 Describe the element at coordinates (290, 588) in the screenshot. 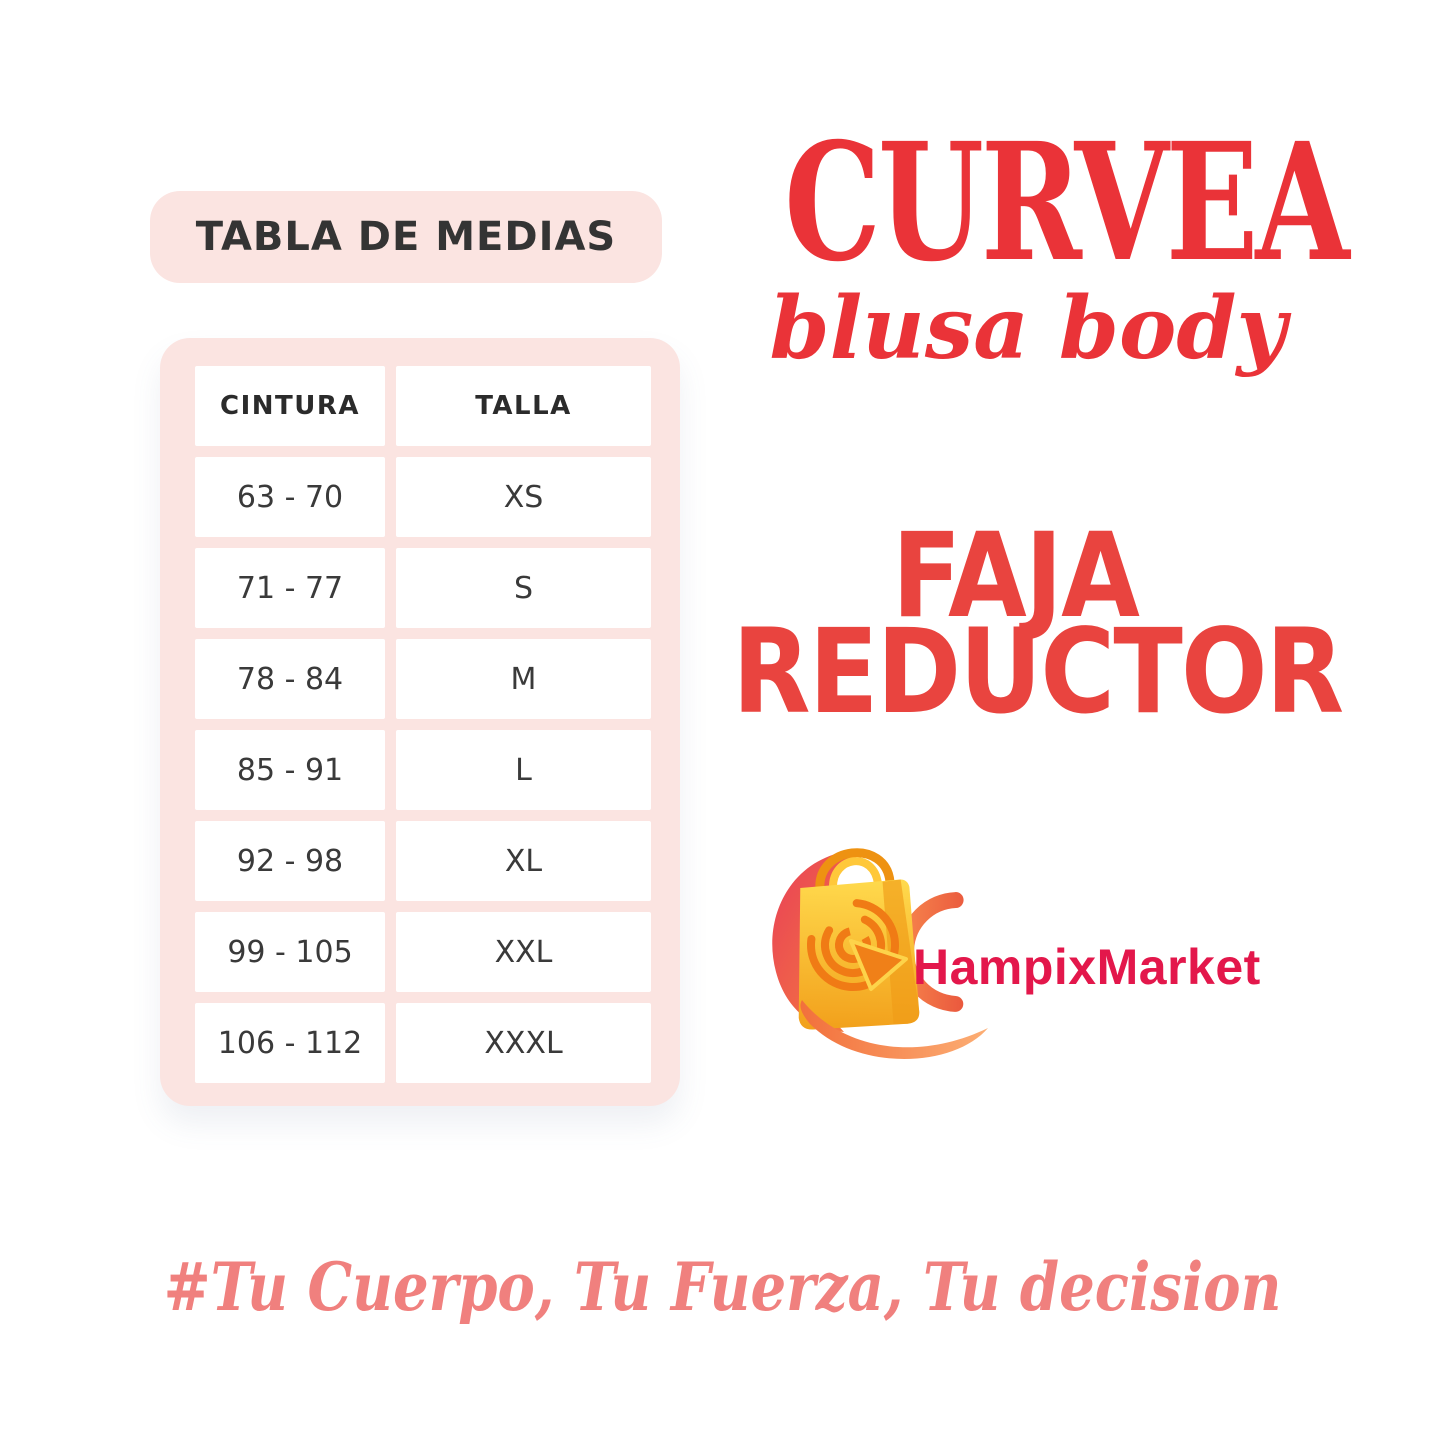

I see `table-cell-cintura: 71 - 77` at that location.